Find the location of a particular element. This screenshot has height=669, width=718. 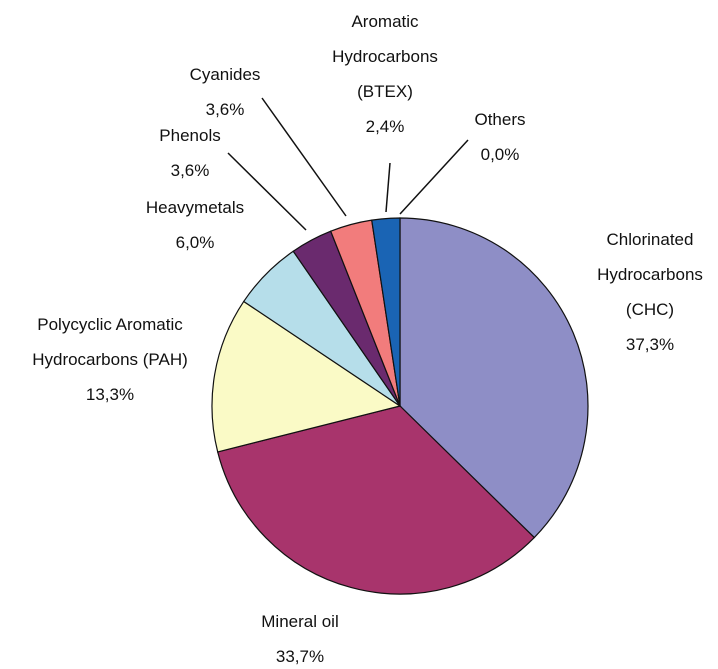

slice-label: Aromatic Hydrocarbons (BTEX) 2,4% is located at coordinates (385, 74).